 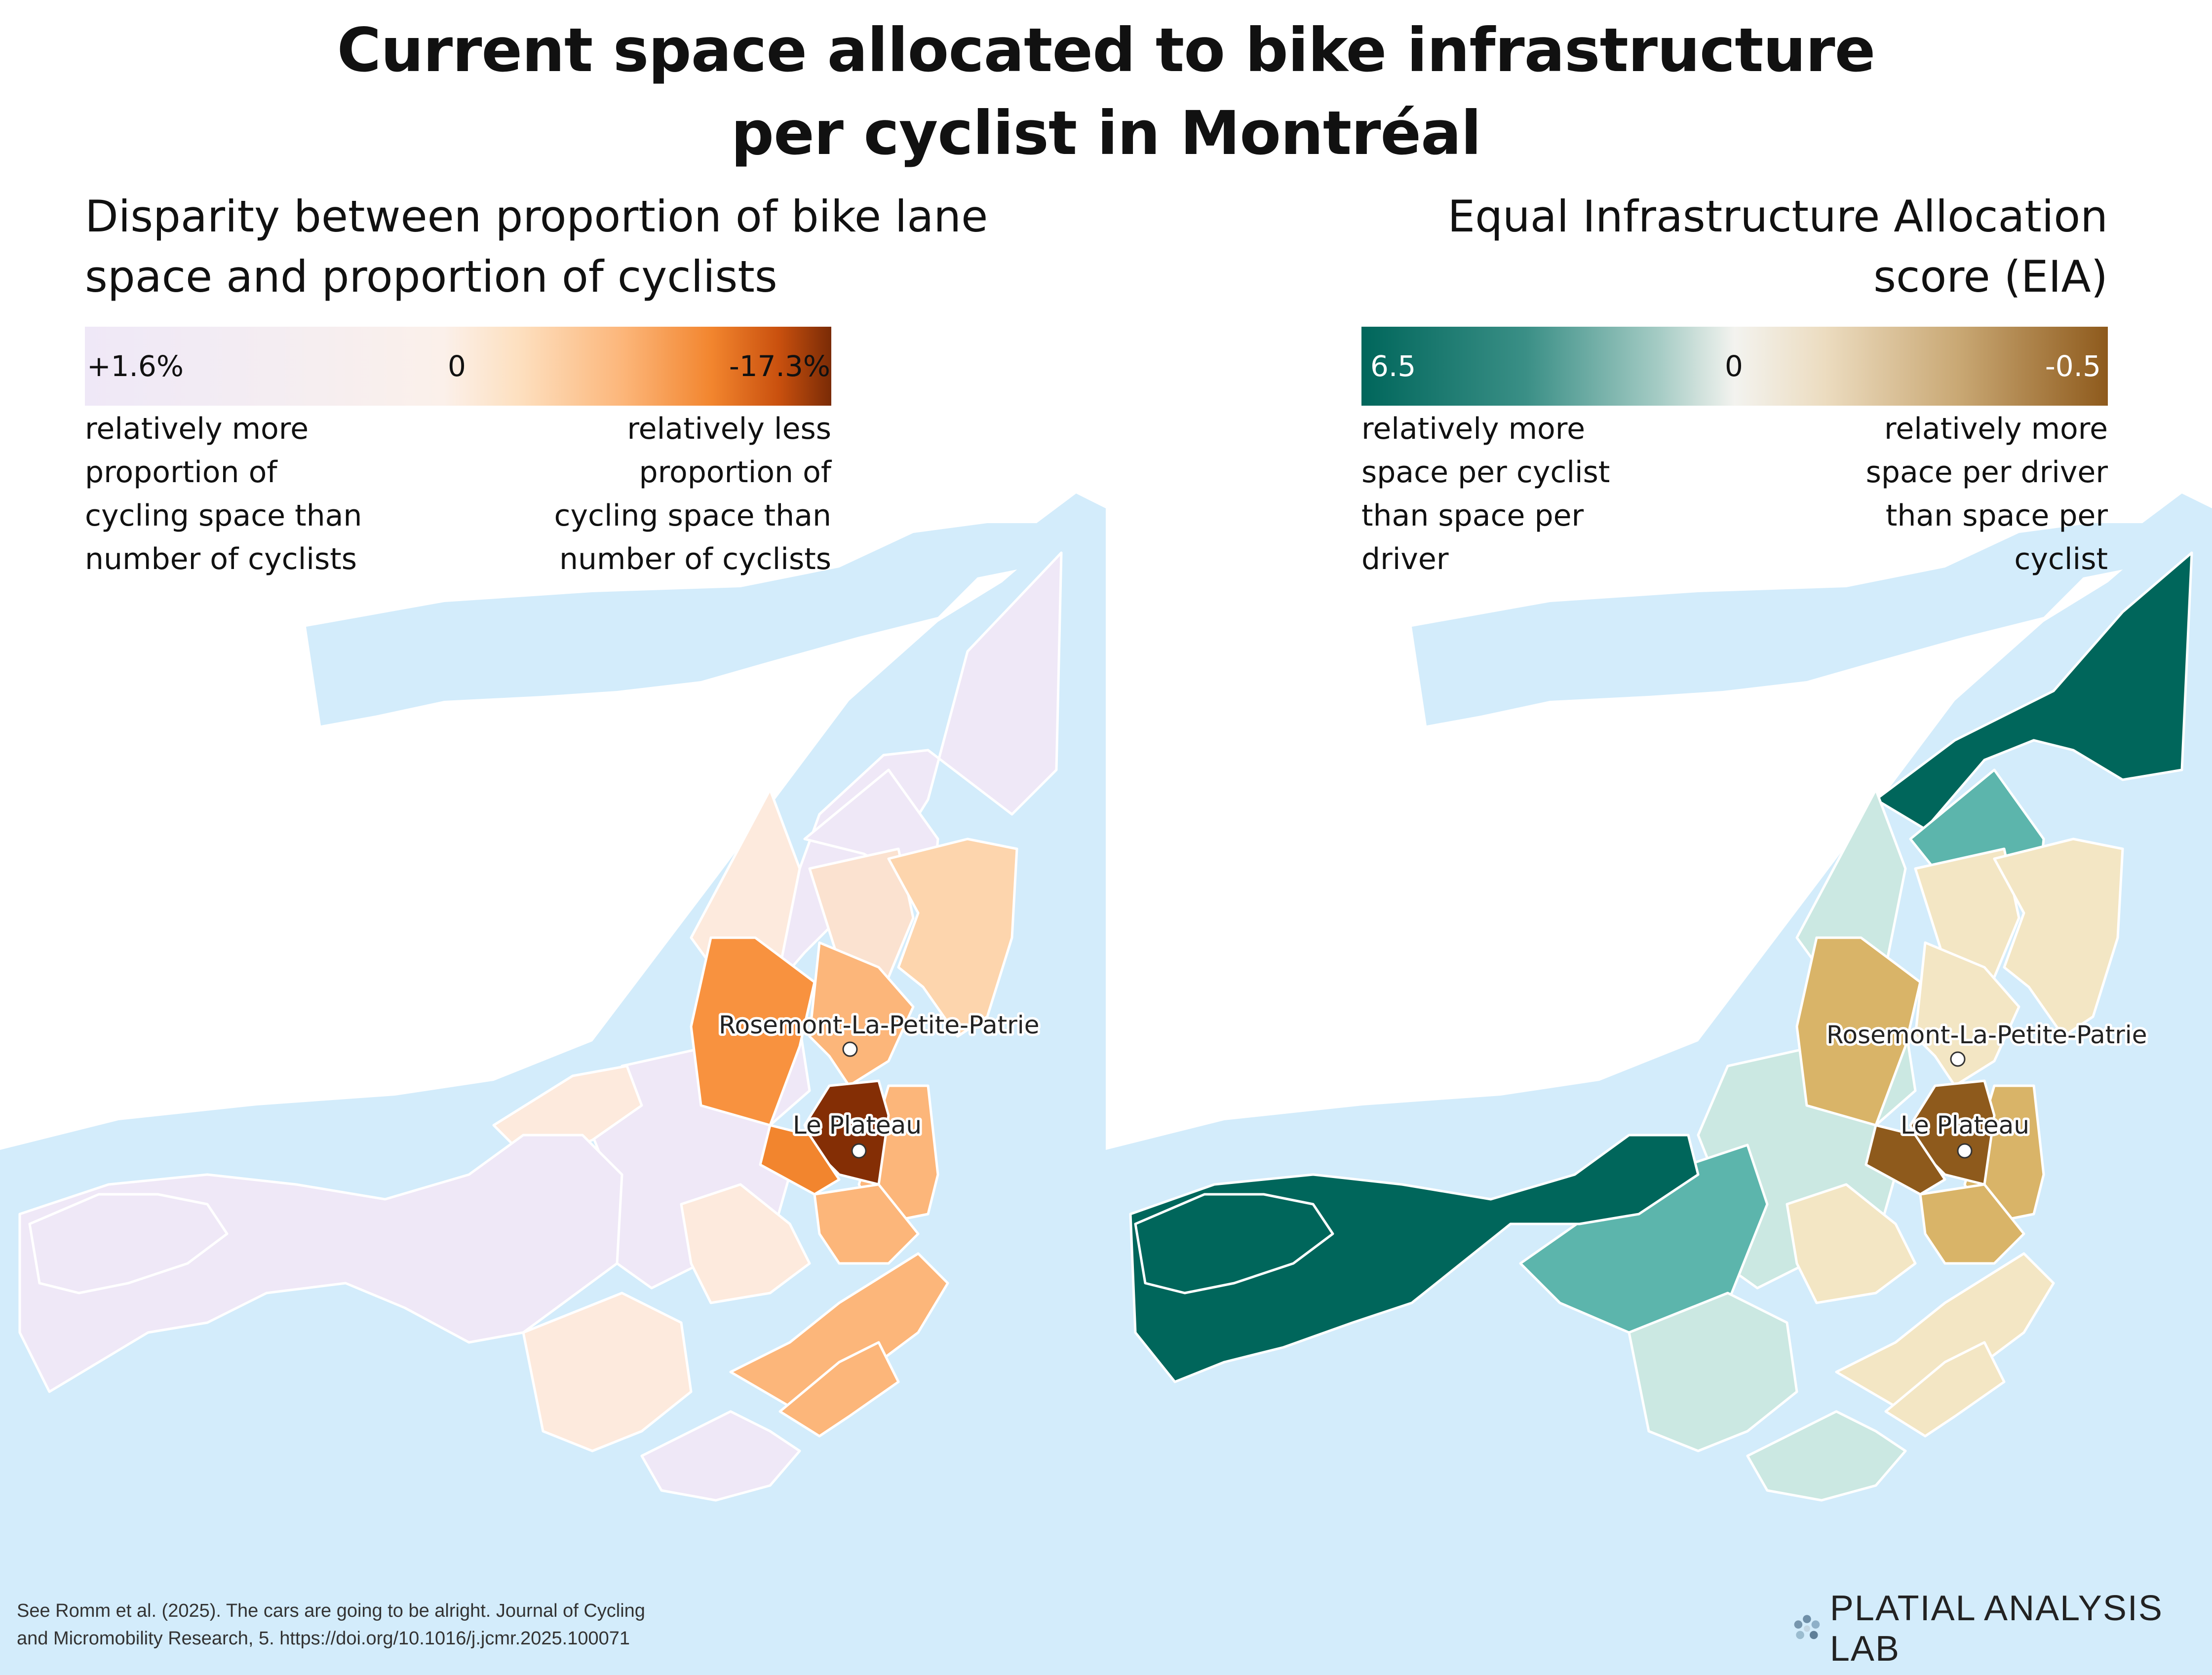 What do you see at coordinates (554, 277) in the screenshot?
I see `left-subtitle-line-2: space and proportion of cyclists` at bounding box center [554, 277].